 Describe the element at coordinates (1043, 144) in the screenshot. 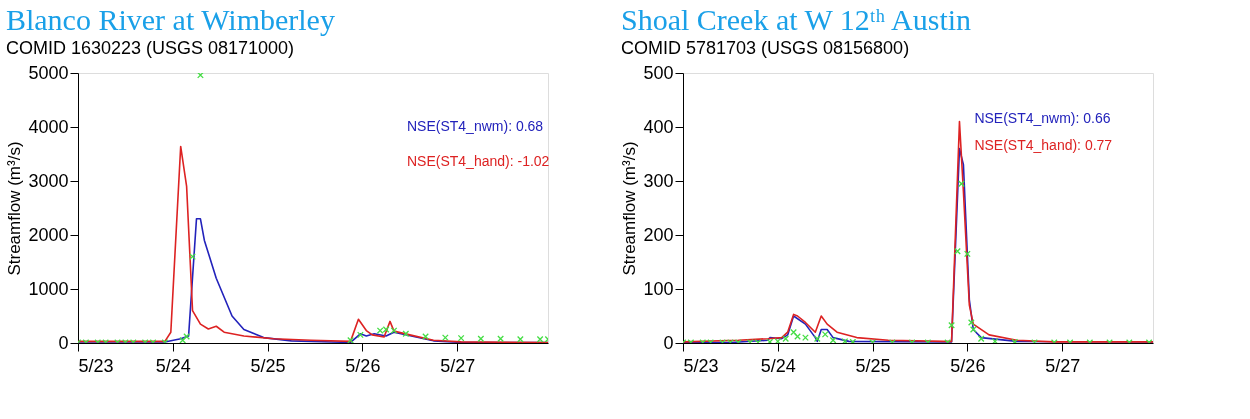

I see `annotation: NSE(ST4_hand): 0.77` at that location.